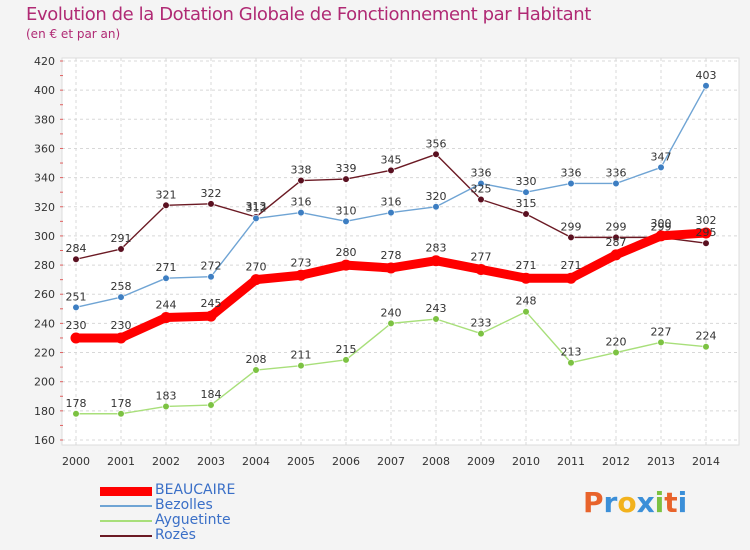 Image resolution: width=750 pixels, height=550 pixels. What do you see at coordinates (346, 461) in the screenshot?
I see `x-tick-label: 2006` at bounding box center [346, 461].